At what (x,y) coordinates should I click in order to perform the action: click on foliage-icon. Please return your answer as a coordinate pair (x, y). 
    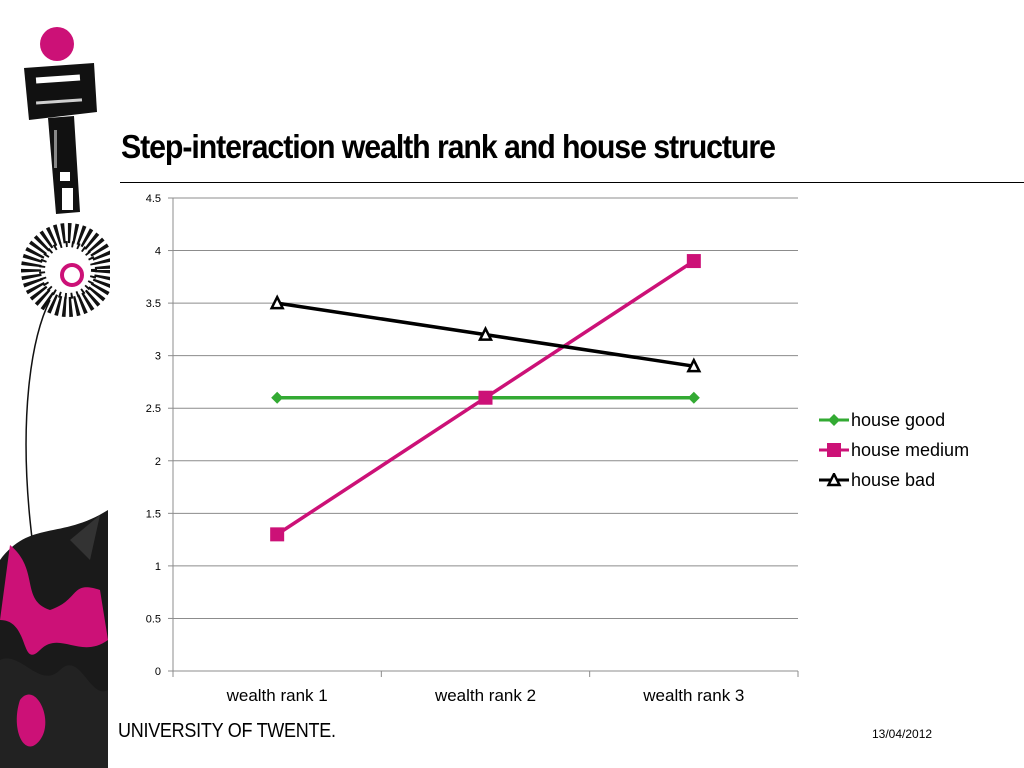
    Looking at the image, I should click on (54, 639).